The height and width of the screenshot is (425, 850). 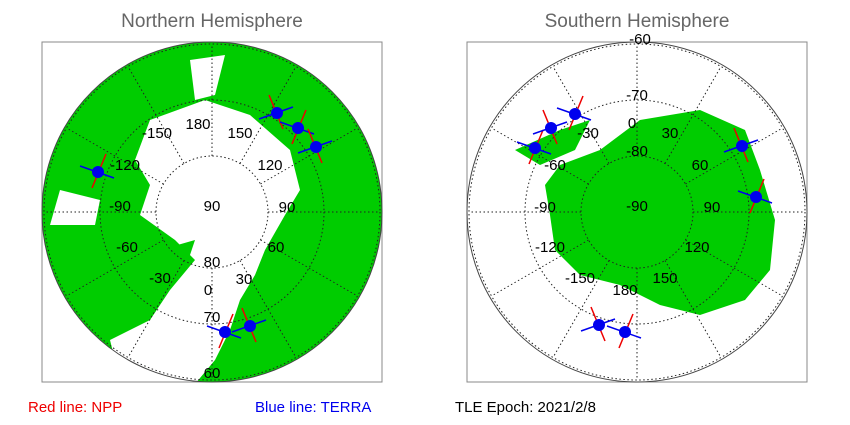 I want to click on tle-epoch: TLE Epoch: 2021/2/8, so click(x=525, y=407).